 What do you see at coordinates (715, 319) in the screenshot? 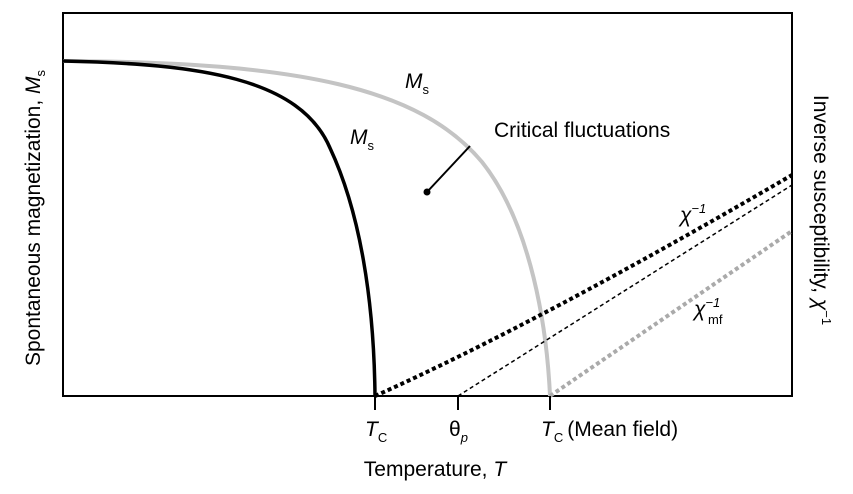
I see `subscript: mf` at bounding box center [715, 319].